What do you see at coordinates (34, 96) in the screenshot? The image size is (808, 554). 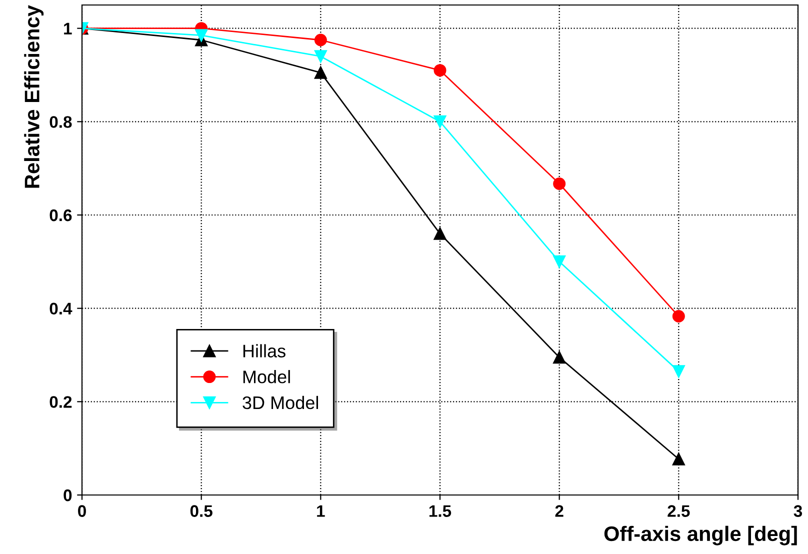 I see `y-axis-title: Relative Efficiency` at bounding box center [34, 96].